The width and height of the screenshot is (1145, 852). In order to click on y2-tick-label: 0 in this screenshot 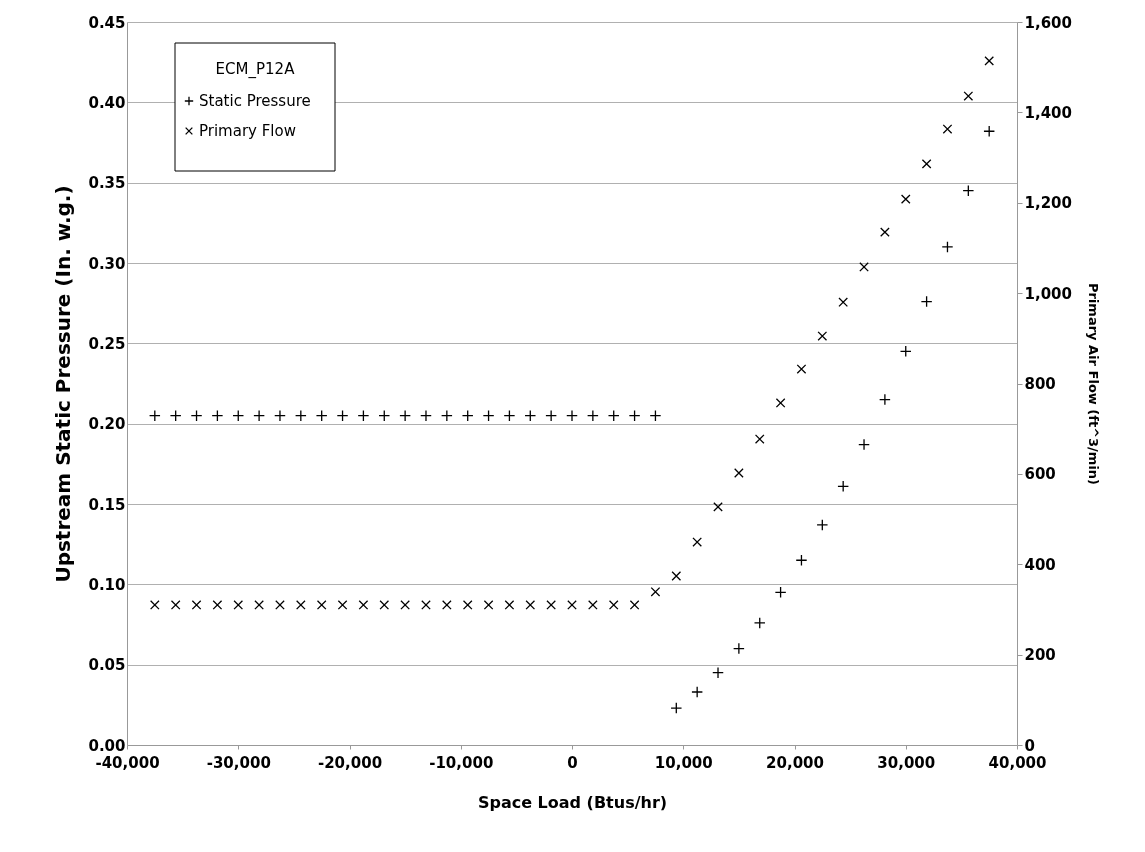, I will do `click(1029, 745)`.